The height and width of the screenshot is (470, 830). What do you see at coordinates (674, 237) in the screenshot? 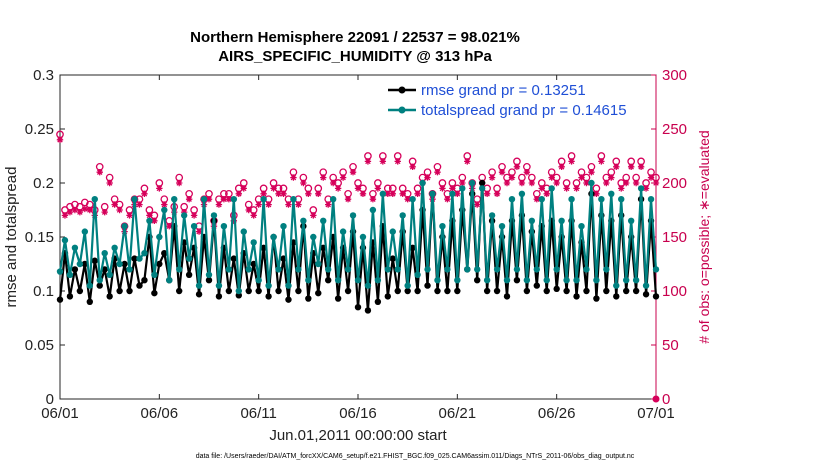
I see `y-tick-labels-right: 0 50 100 150 200 250 300` at bounding box center [674, 237].